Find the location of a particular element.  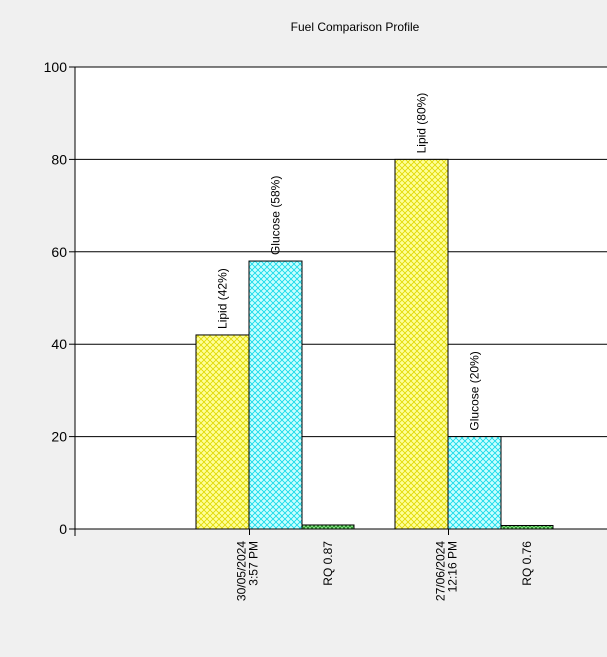

x-category-time: 12:16 PM is located at coordinates (453, 566).